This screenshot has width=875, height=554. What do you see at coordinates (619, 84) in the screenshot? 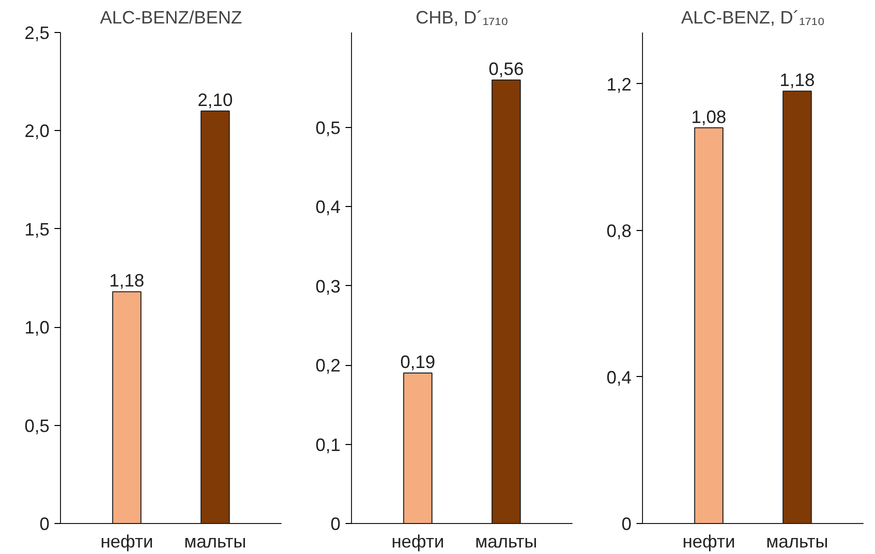
I see `y-tick-label: 1,2` at bounding box center [619, 84].